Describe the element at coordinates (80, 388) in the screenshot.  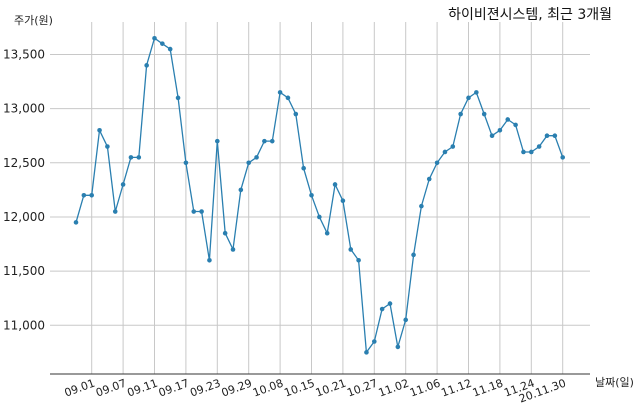
I see `x-tick-label: 09.01` at that location.